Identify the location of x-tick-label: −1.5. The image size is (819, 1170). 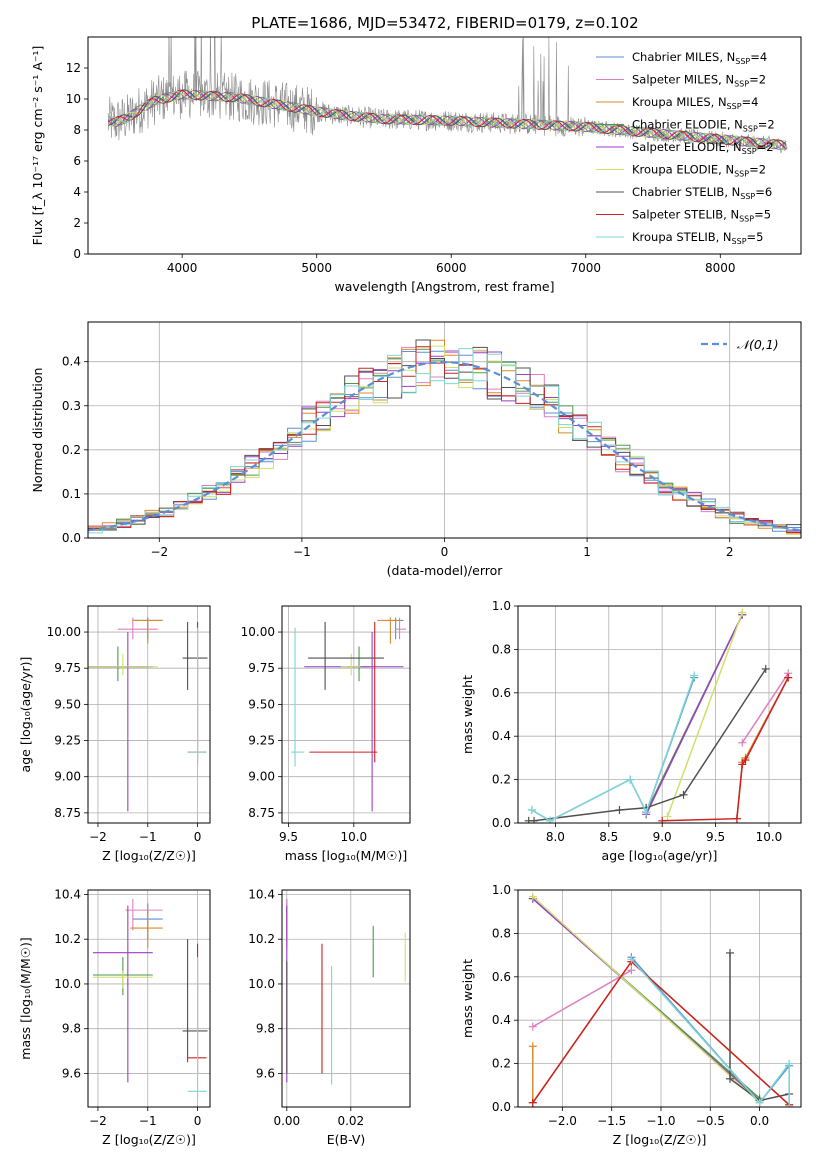
(611, 1121).